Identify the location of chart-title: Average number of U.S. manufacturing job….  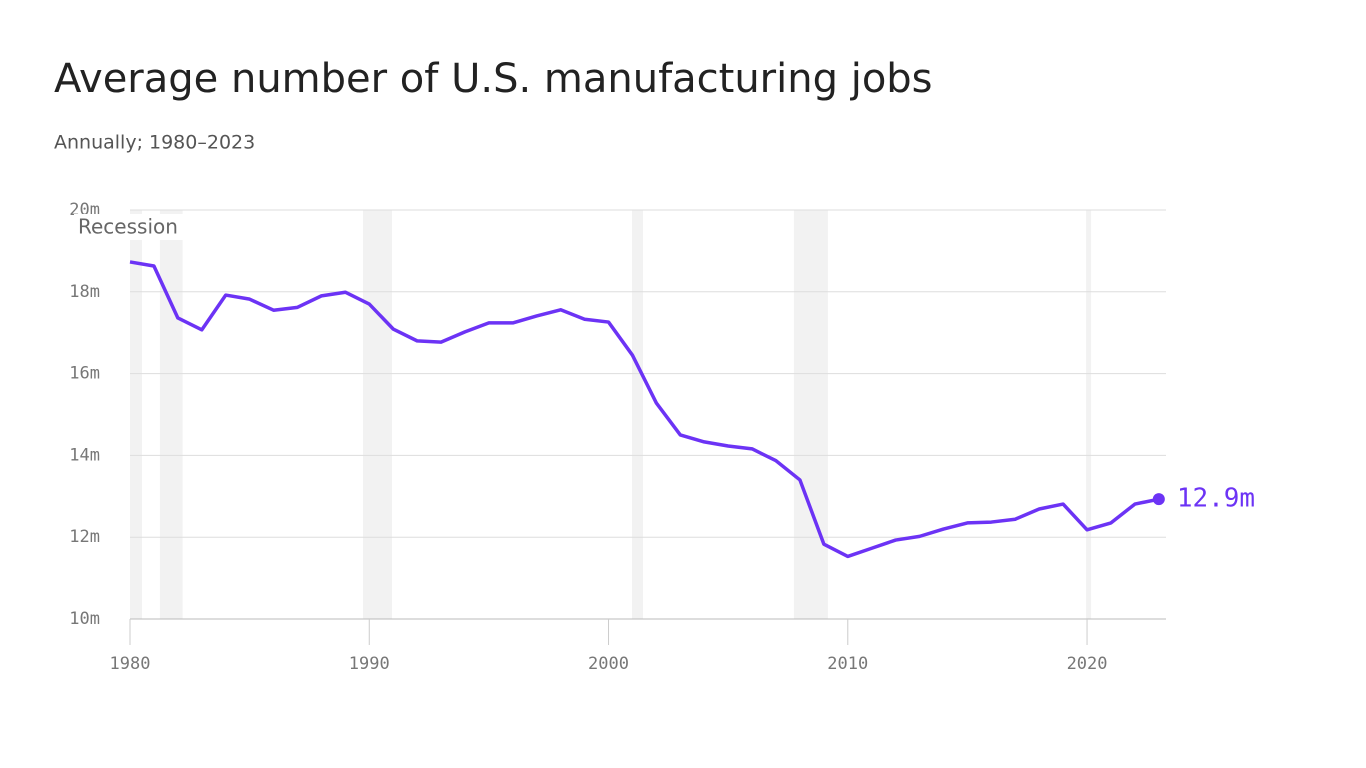
(493, 79).